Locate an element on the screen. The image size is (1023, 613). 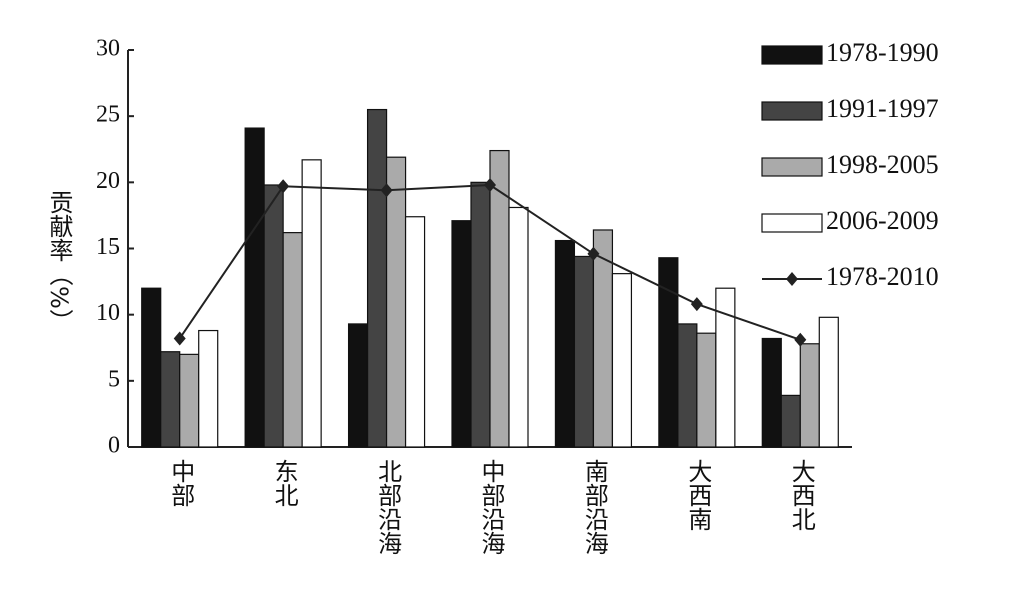
y-tick-label: 25 is located at coordinates (108, 115).